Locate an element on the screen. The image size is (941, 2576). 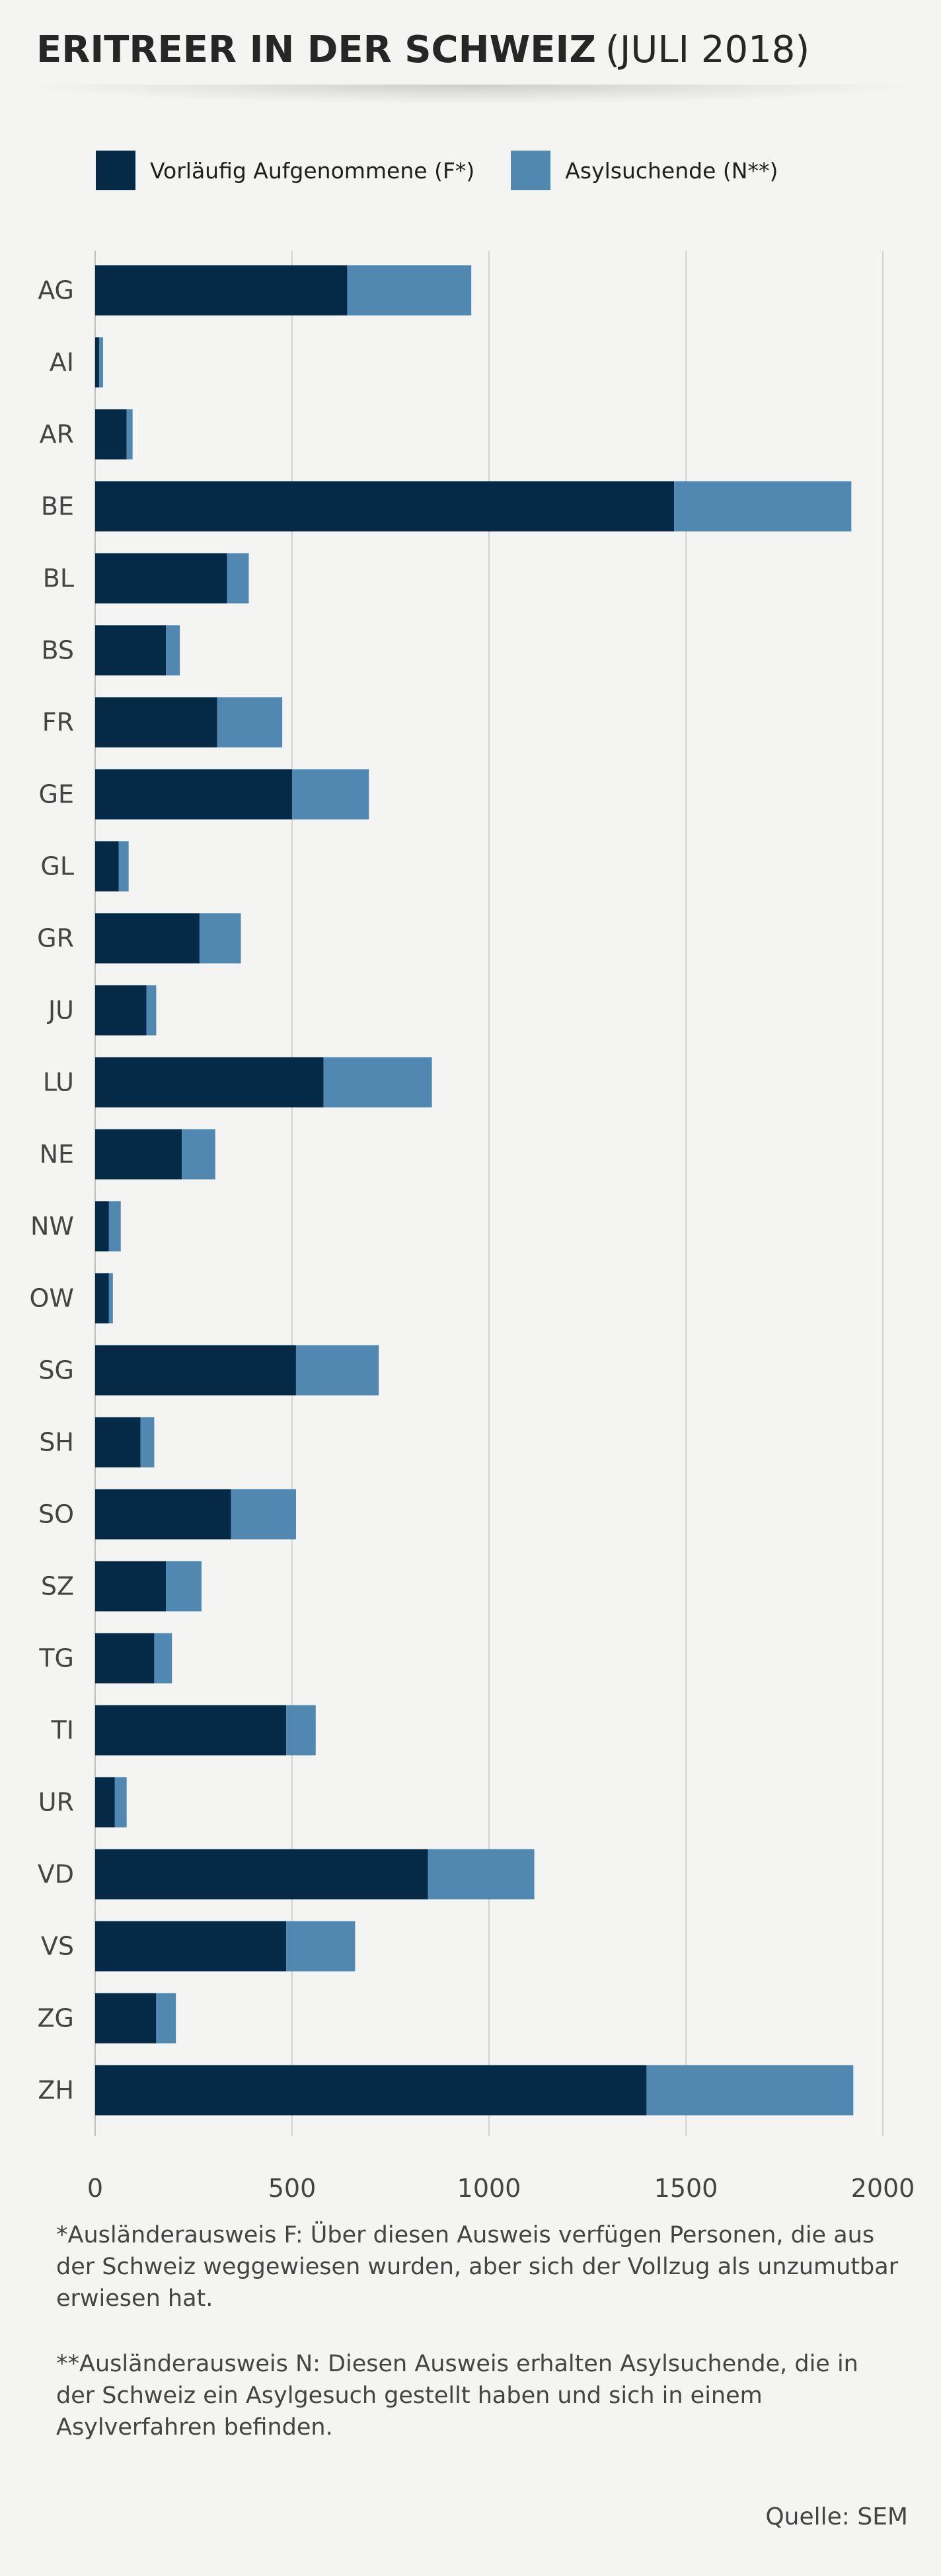
category-label: AR is located at coordinates (57, 435).